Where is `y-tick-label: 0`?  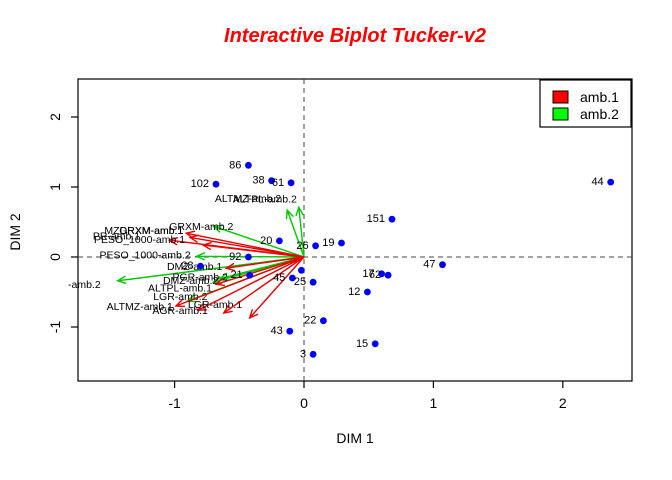
y-tick-label: 0 is located at coordinates (55, 257).